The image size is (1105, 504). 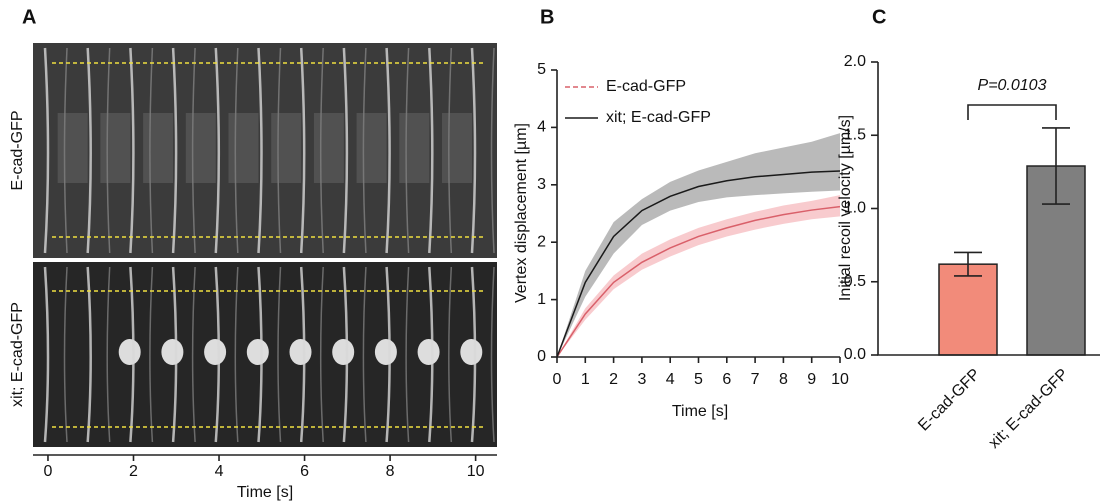 I want to click on x-tick-label: E-cad-GFP, so click(x=949, y=400).